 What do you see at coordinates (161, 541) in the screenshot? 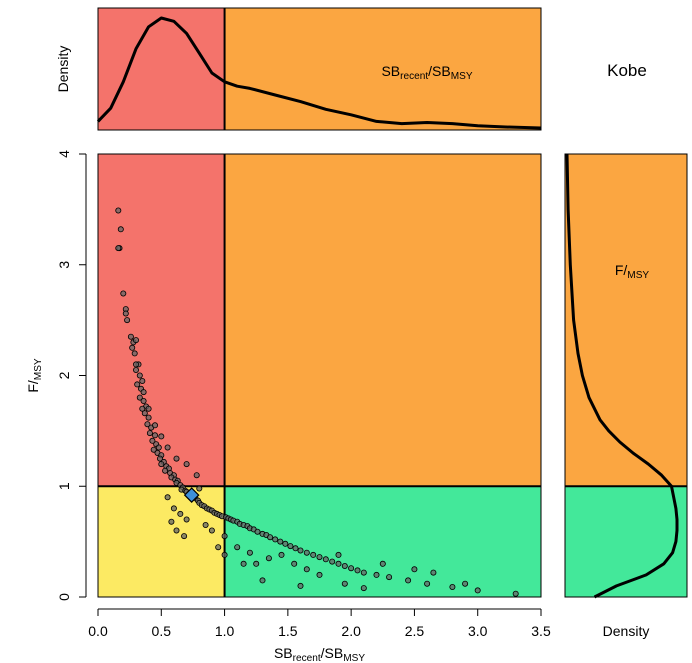
I see `quadrant-overfished` at bounding box center [161, 541].